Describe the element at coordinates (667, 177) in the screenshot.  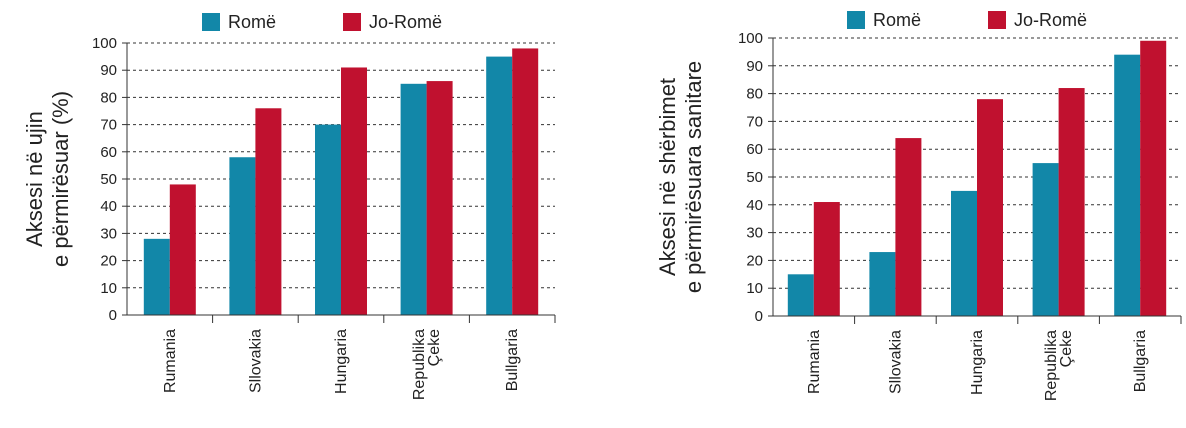
I see `y-axis-label: Aksesi në shërbimet` at that location.